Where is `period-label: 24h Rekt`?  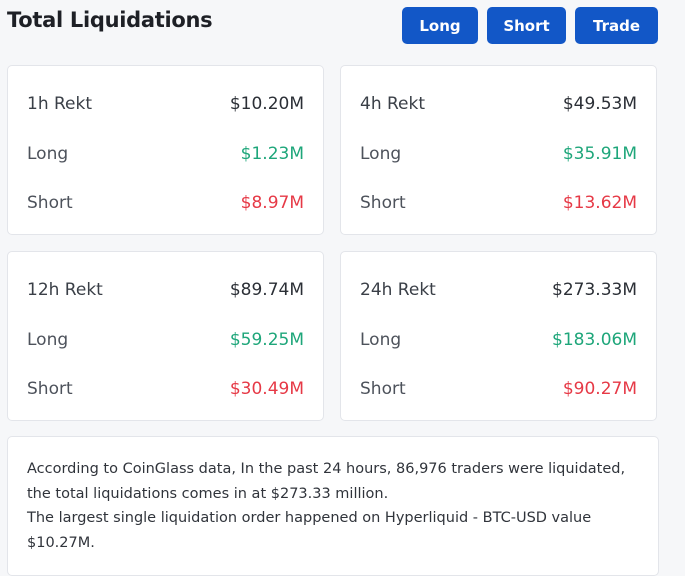
period-label: 24h Rekt is located at coordinates (398, 290).